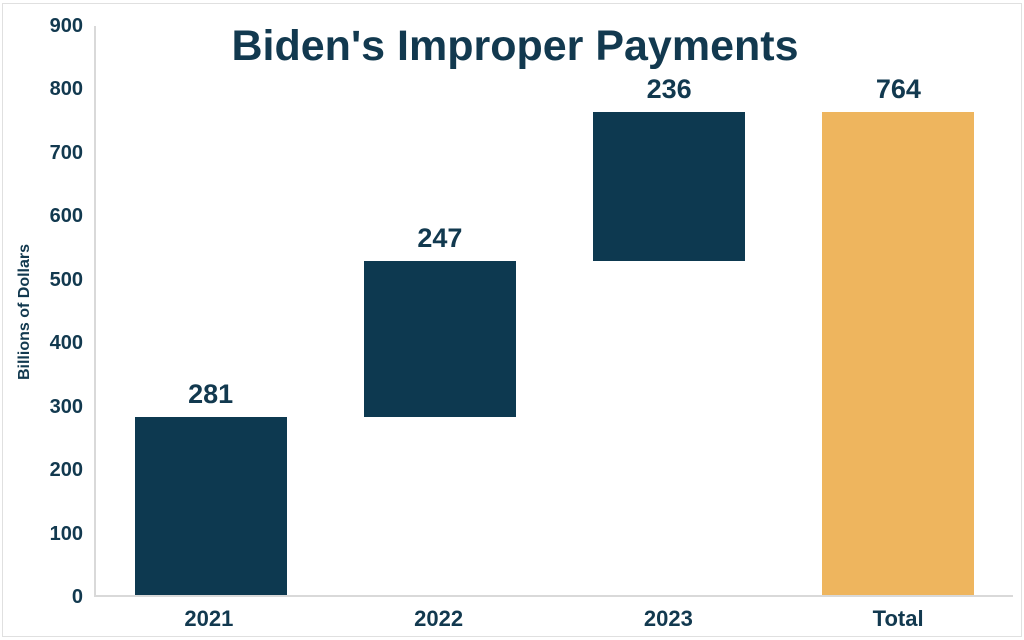 Image resolution: width=1024 pixels, height=640 pixels. Describe the element at coordinates (66, 533) in the screenshot. I see `y-tick-label: 100` at that location.